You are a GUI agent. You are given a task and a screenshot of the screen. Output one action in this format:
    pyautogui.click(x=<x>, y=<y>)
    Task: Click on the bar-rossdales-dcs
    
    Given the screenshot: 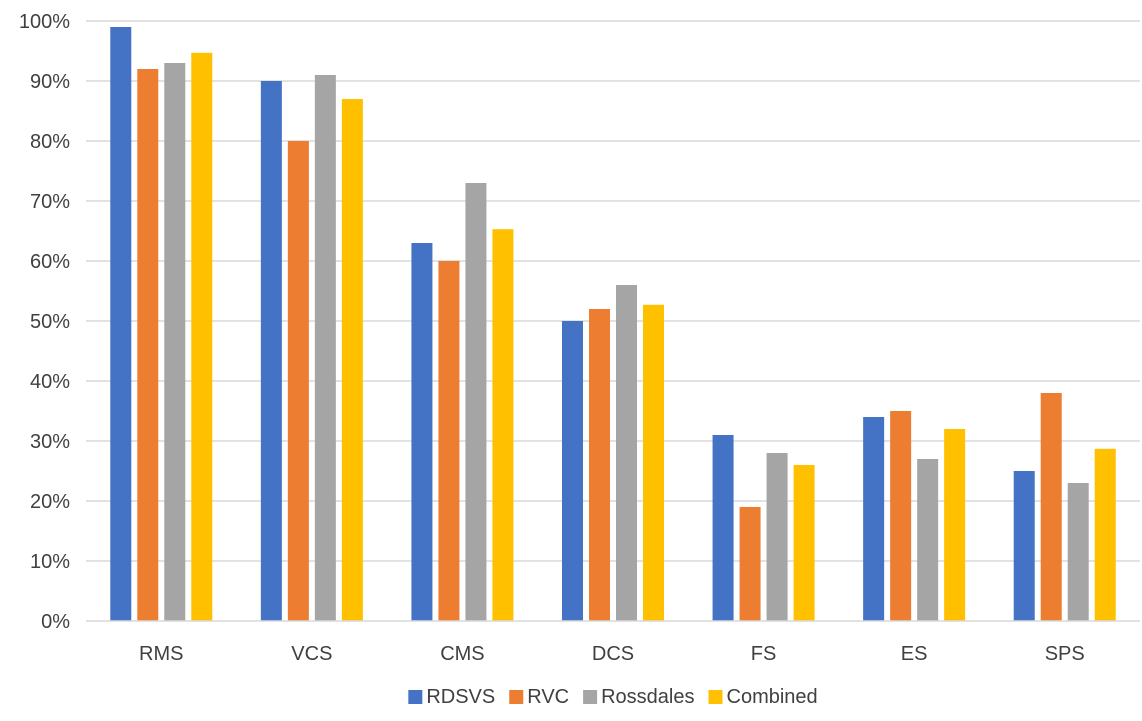 What is the action you would take?
    pyautogui.click(x=626, y=453)
    